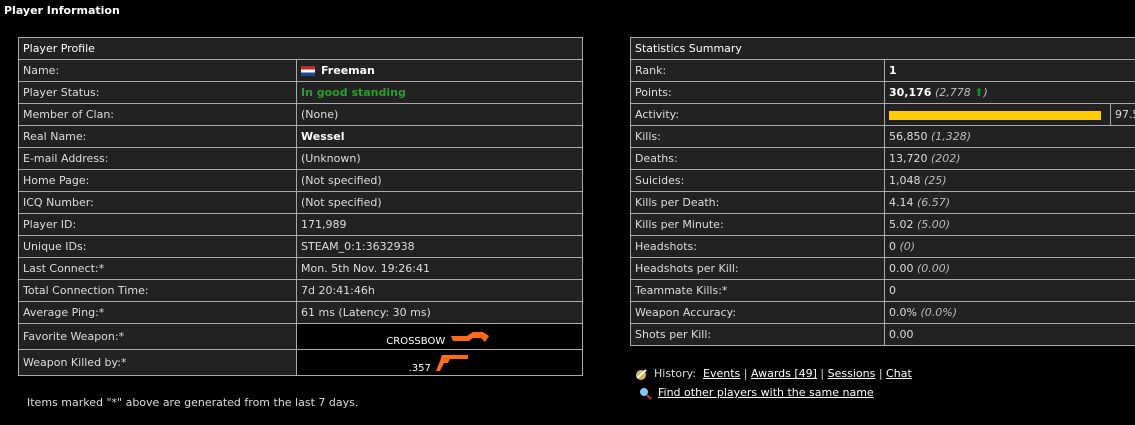 The image size is (1135, 425). What do you see at coordinates (757, 158) in the screenshot?
I see `stat-label: Deaths:` at bounding box center [757, 158].